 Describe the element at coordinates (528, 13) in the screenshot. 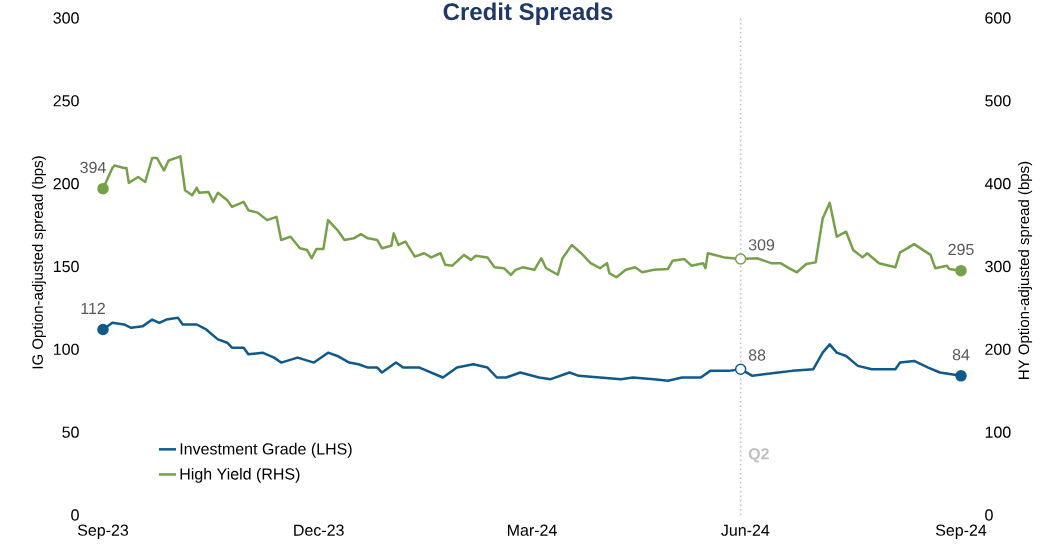

I see `chart-title: Credit Spreads` at that location.